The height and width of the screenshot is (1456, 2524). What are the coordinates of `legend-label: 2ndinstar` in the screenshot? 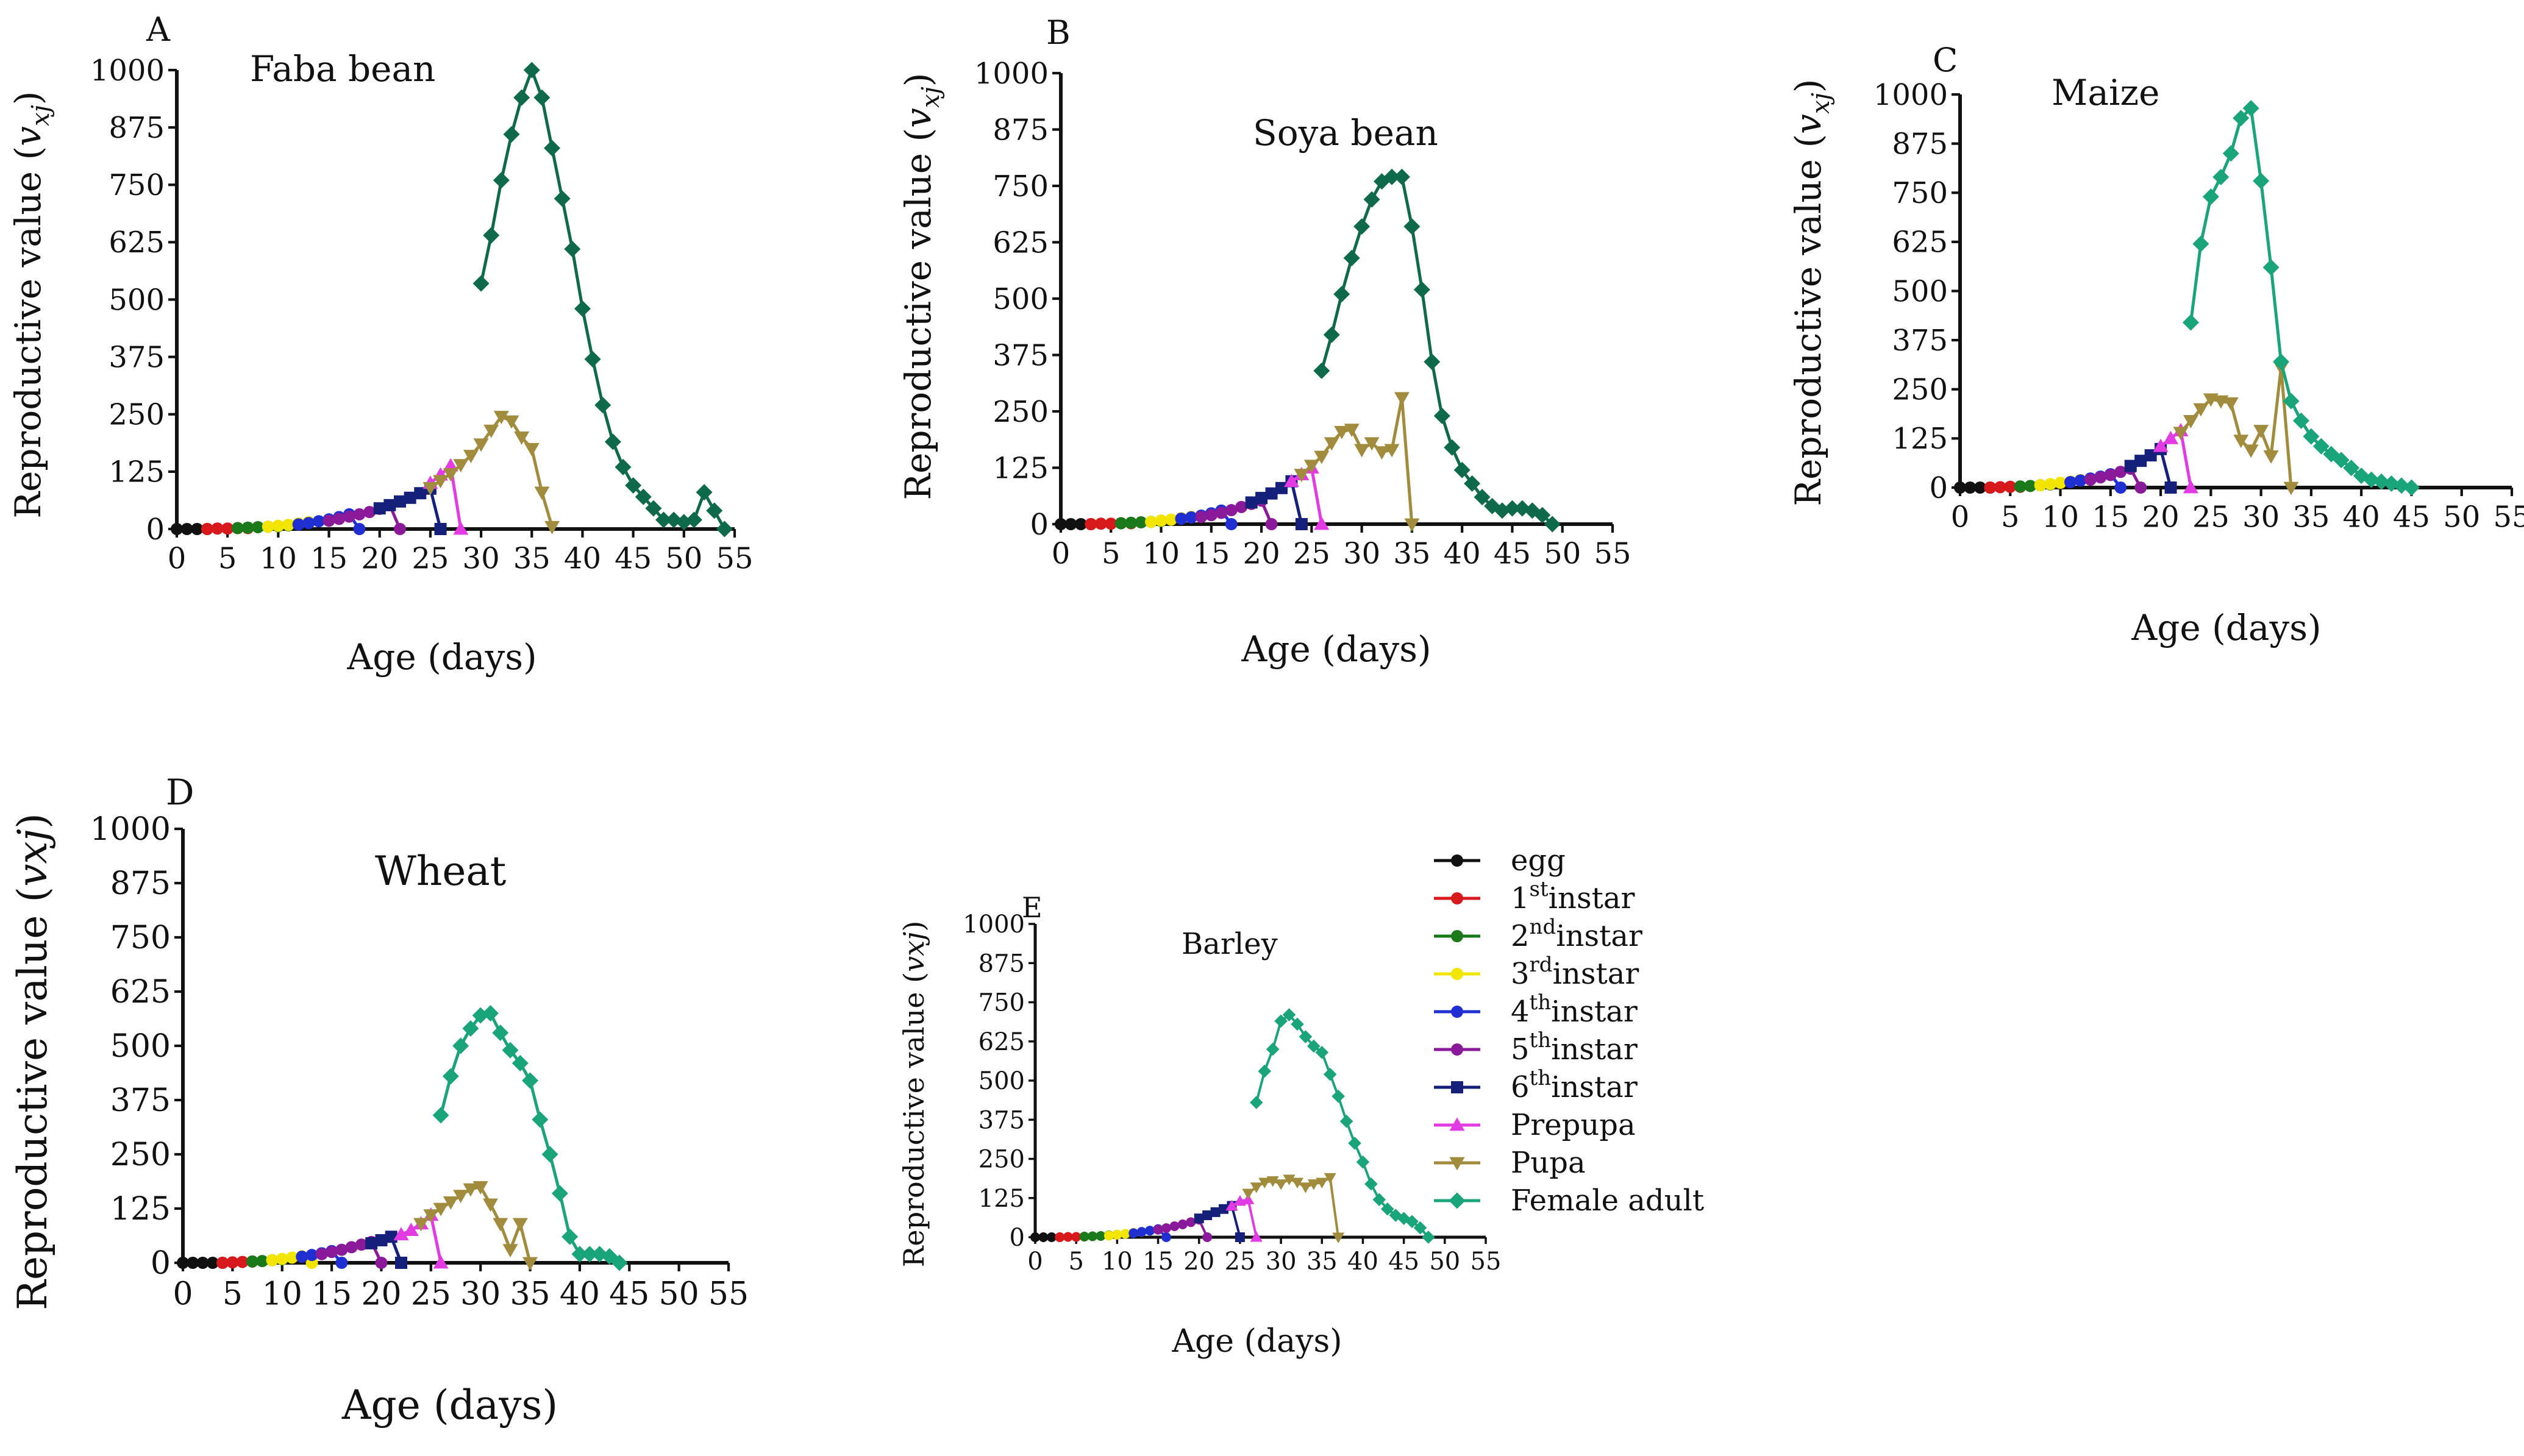 It's located at (1577, 934).